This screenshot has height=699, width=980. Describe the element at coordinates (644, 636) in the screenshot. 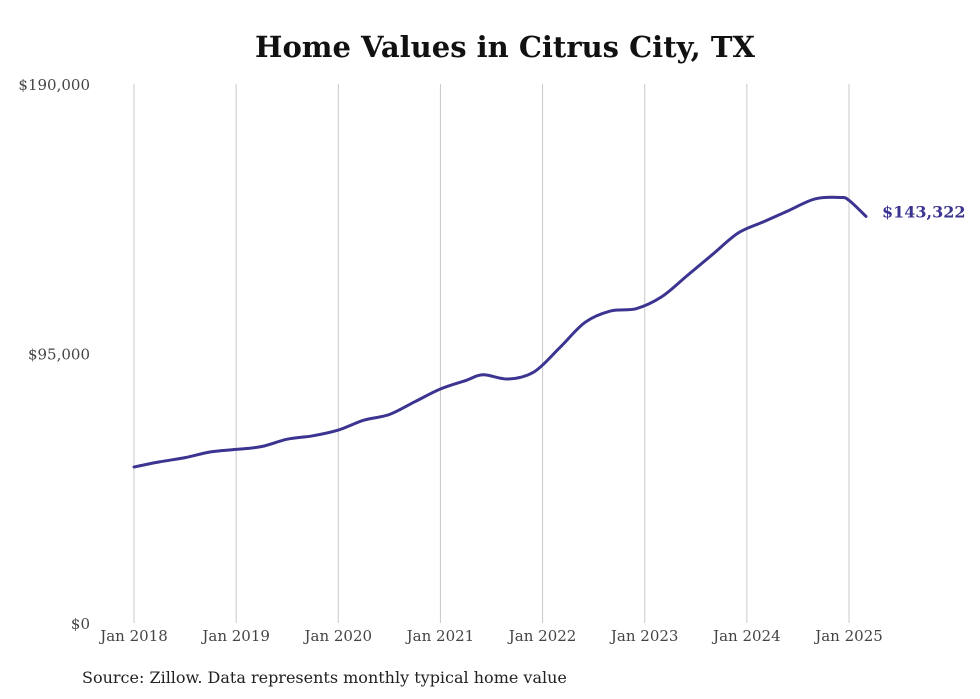

I see `x-tick-label: Jan 2023` at that location.